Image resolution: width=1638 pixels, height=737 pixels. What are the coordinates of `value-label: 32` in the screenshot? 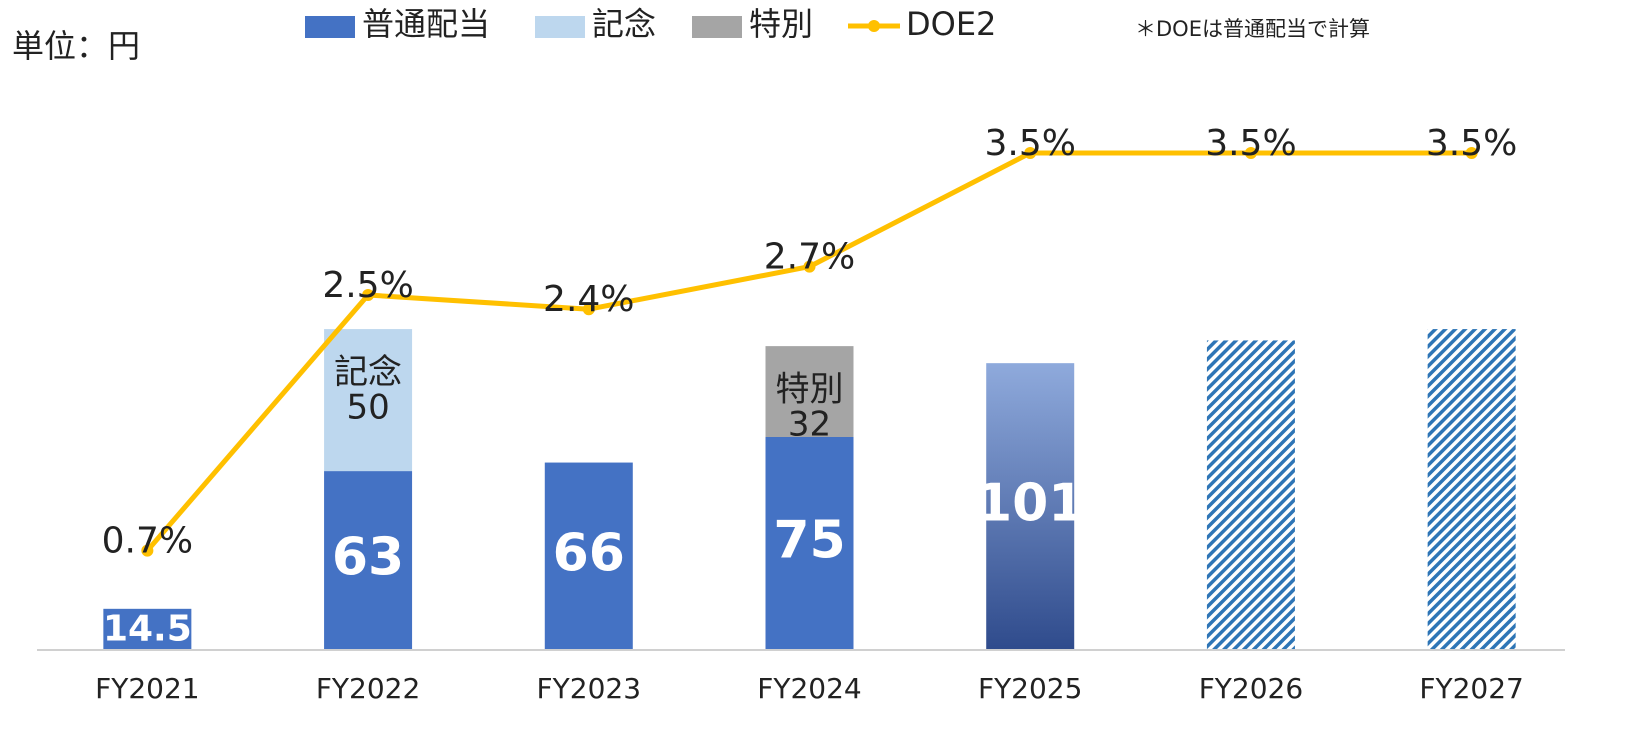 It's located at (809, 425).